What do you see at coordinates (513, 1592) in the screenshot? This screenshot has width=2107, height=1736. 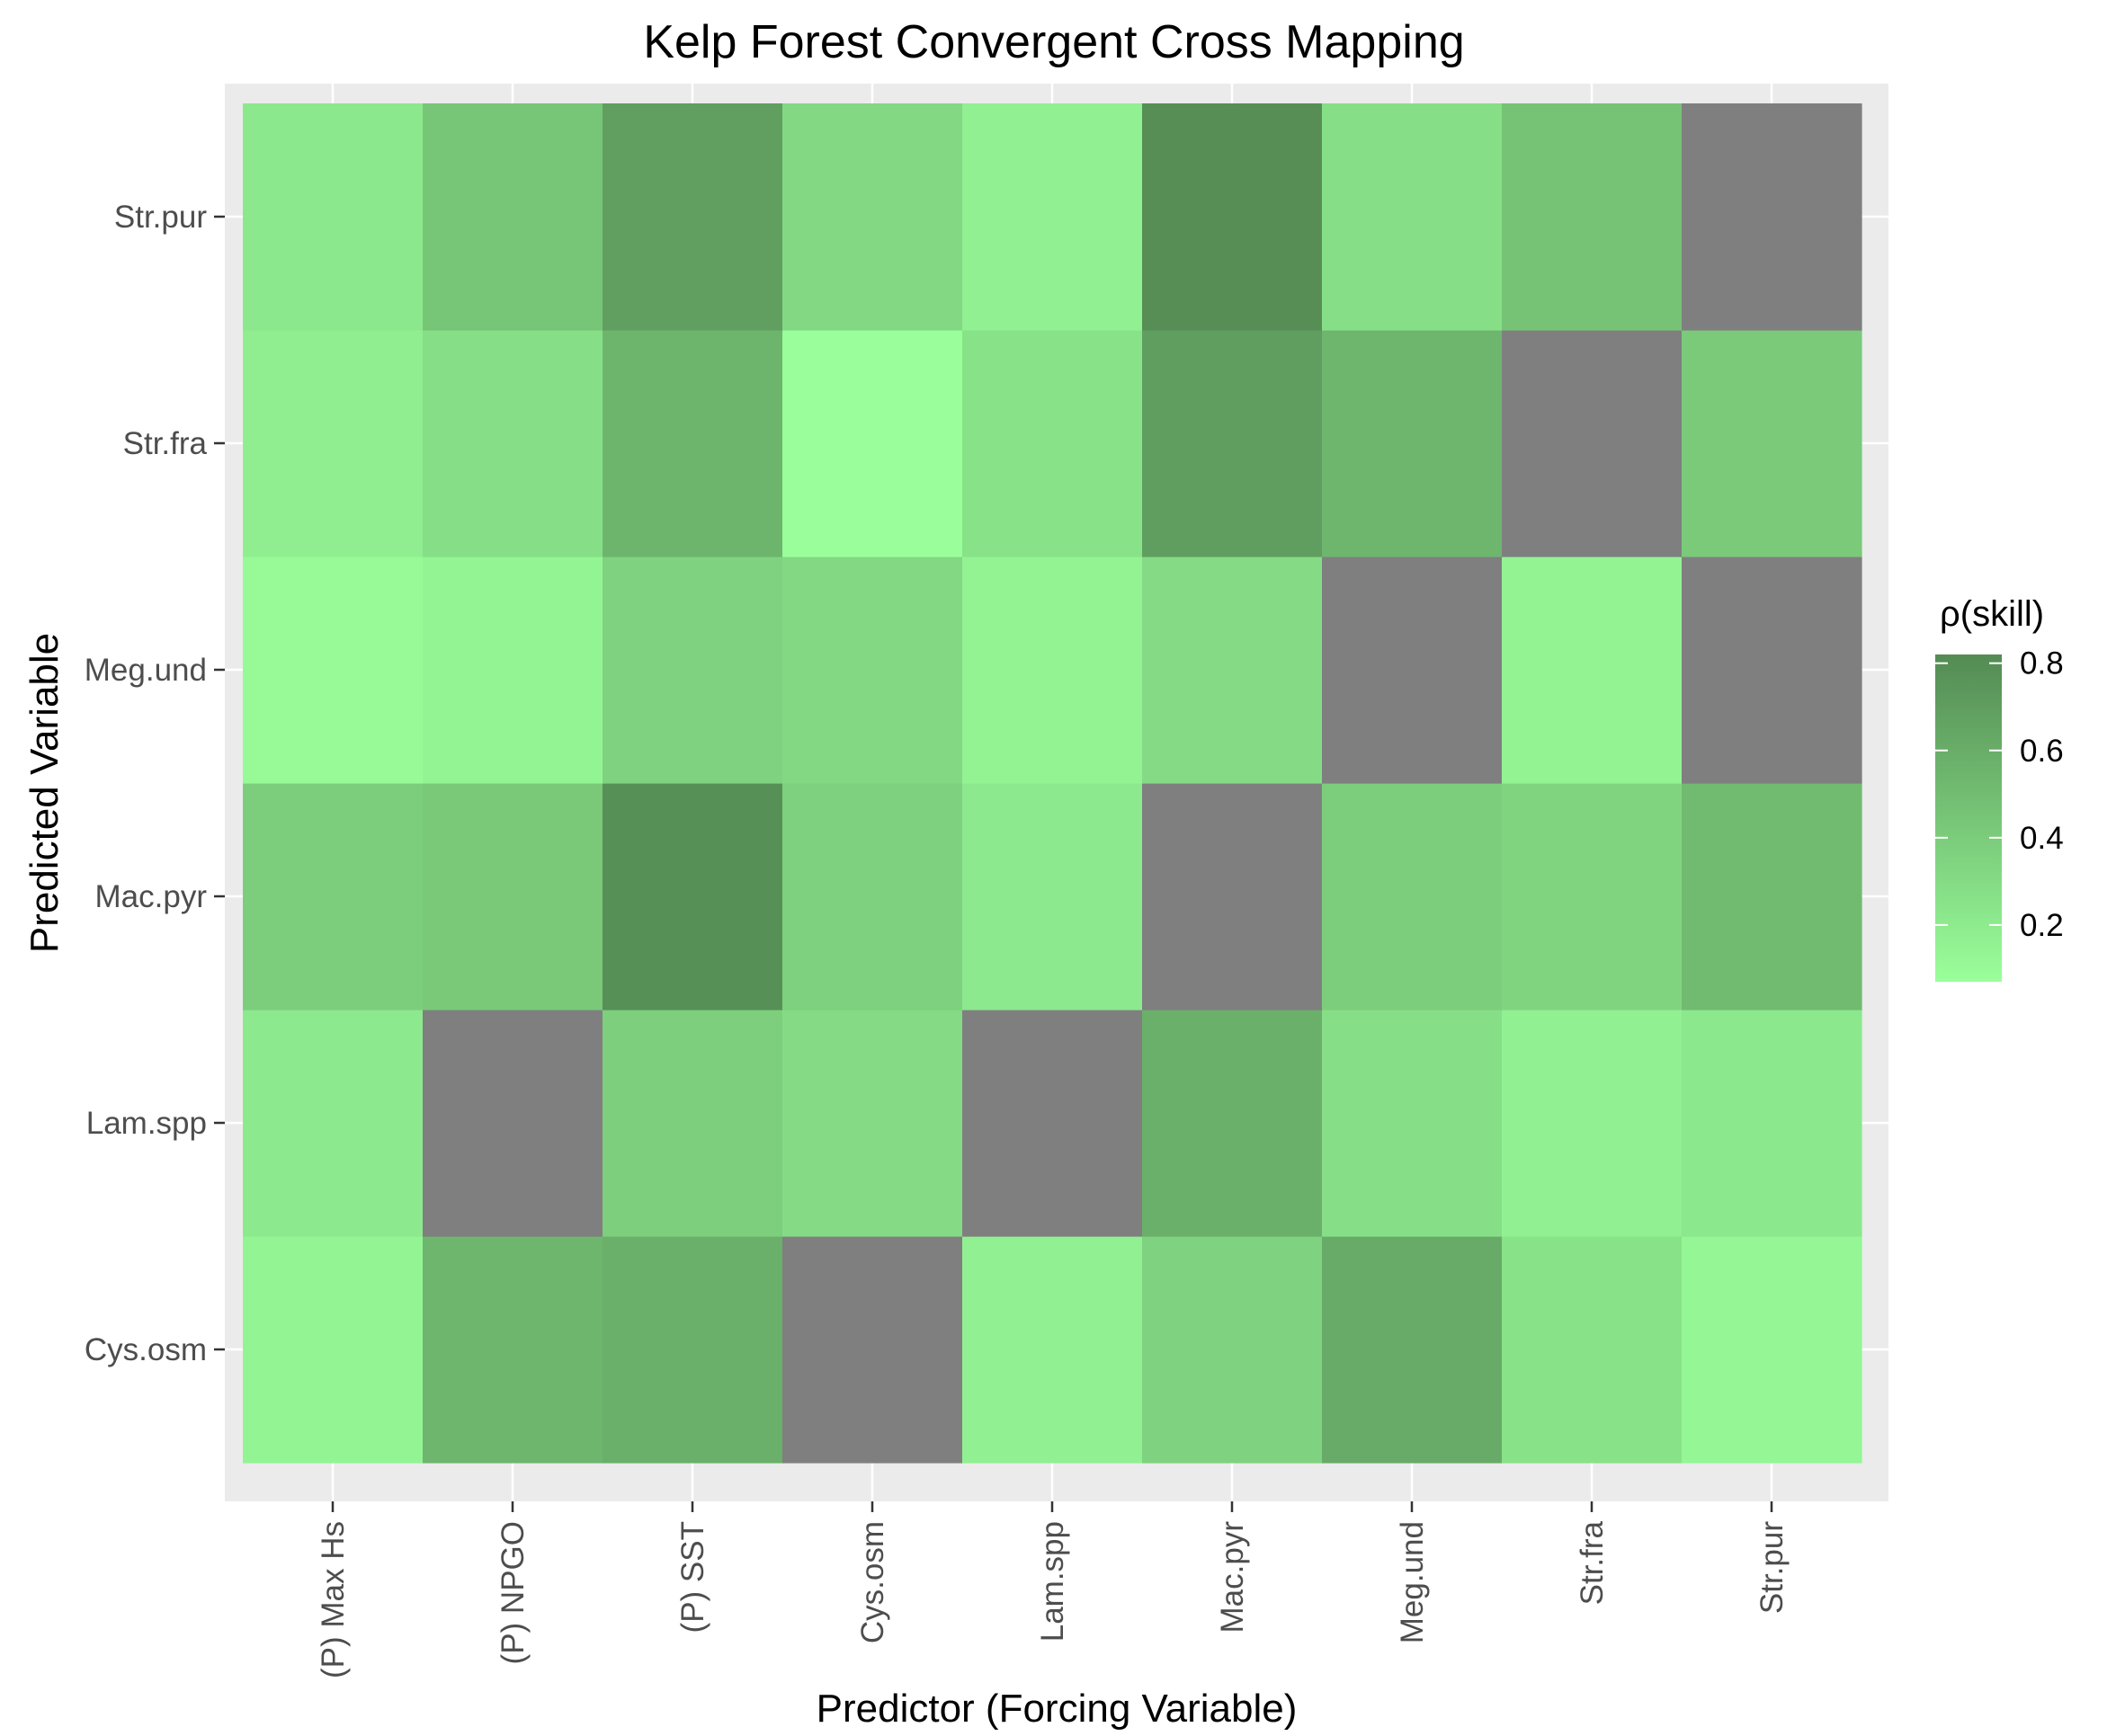 I see `x-tick-label: (P) NPGO` at bounding box center [513, 1592].